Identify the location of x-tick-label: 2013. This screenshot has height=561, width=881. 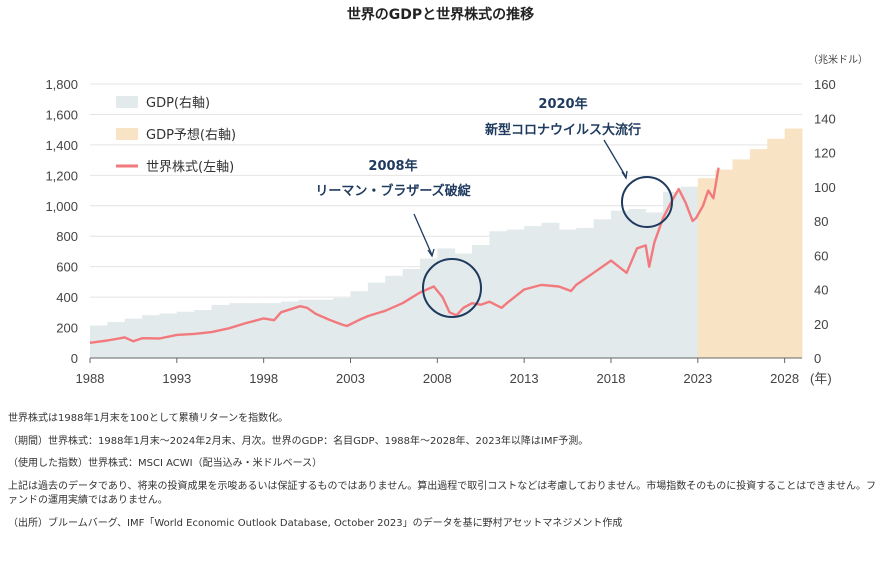
(524, 378).